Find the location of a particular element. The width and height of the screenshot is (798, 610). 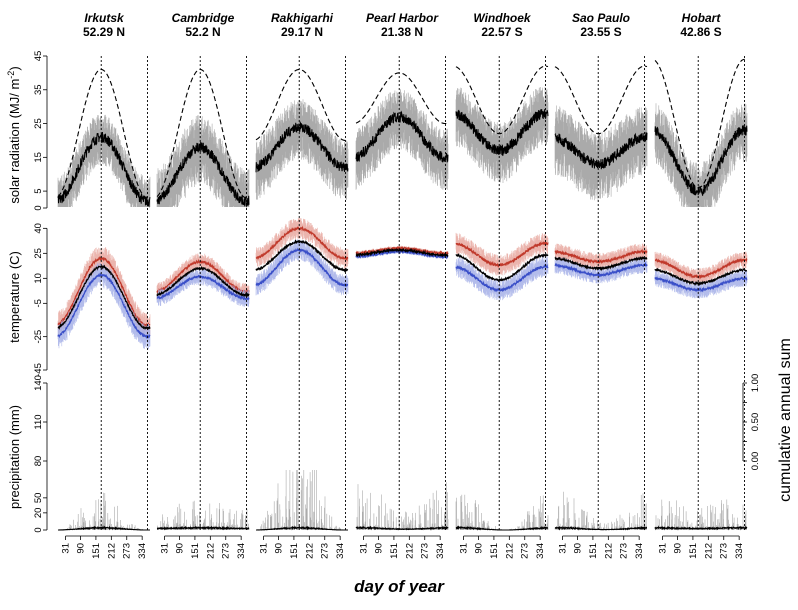

ylabel-radiation: solar radiation (MJ/ m-2) is located at coordinates (14, 134).